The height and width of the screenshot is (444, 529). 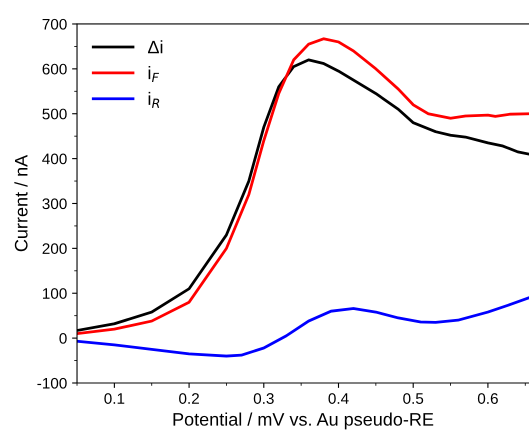 What do you see at coordinates (264, 398) in the screenshot?
I see `x-tick-label: 0.3` at bounding box center [264, 398].